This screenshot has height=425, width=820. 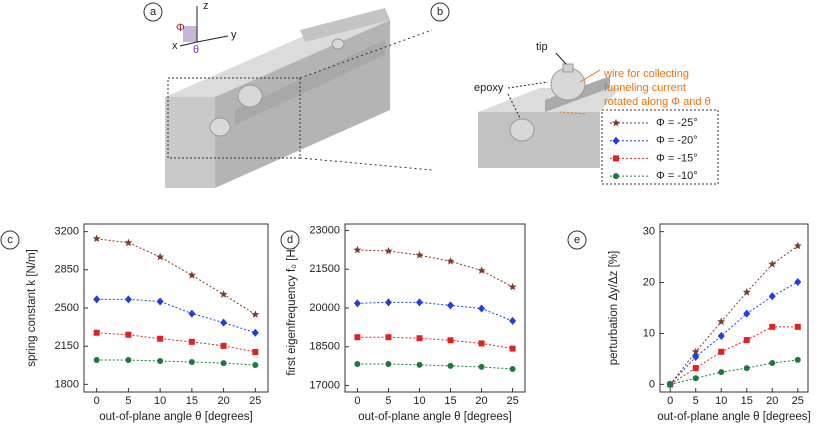 I want to click on annotation: rotated along Φ and θ, so click(x=657, y=102).